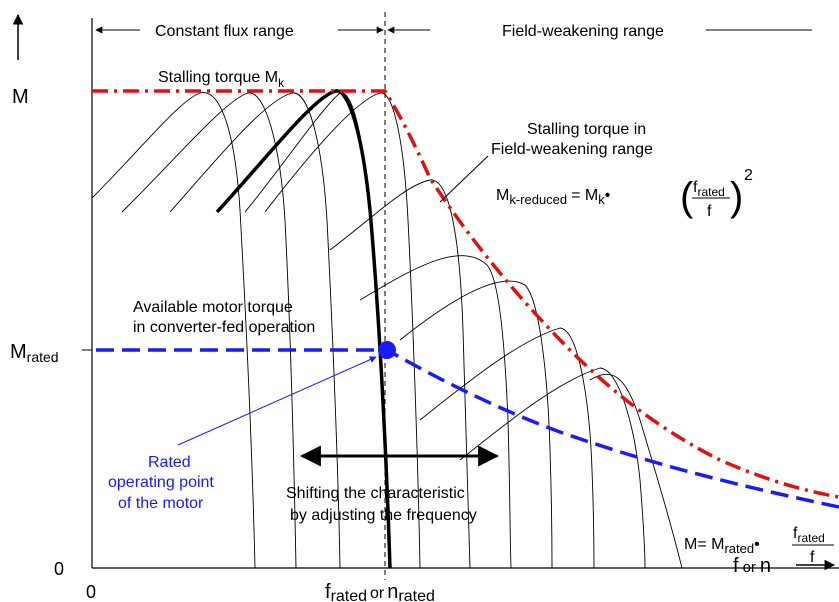 The width and height of the screenshot is (839, 602). Describe the element at coordinates (572, 149) in the screenshot. I see `stalling-fw-line2: Field-weakening range` at that location.